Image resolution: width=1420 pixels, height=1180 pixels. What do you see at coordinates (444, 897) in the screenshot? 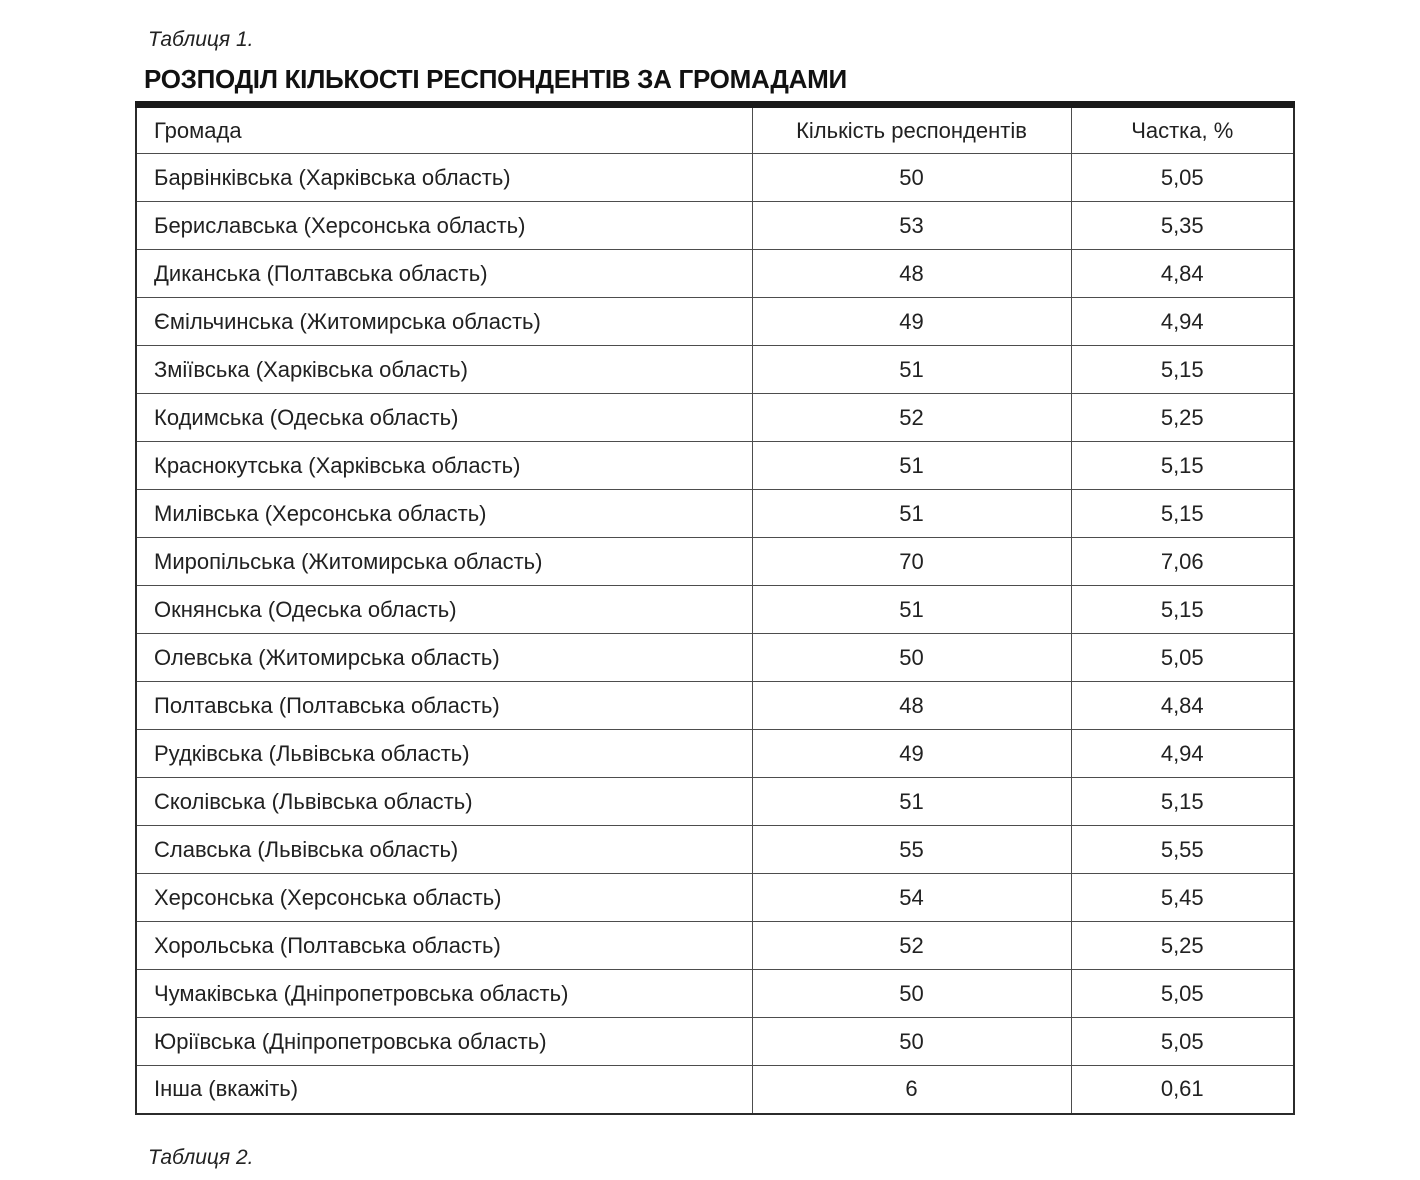
I see `community-cell: Херсонська (Херсонська область)` at bounding box center [444, 897].